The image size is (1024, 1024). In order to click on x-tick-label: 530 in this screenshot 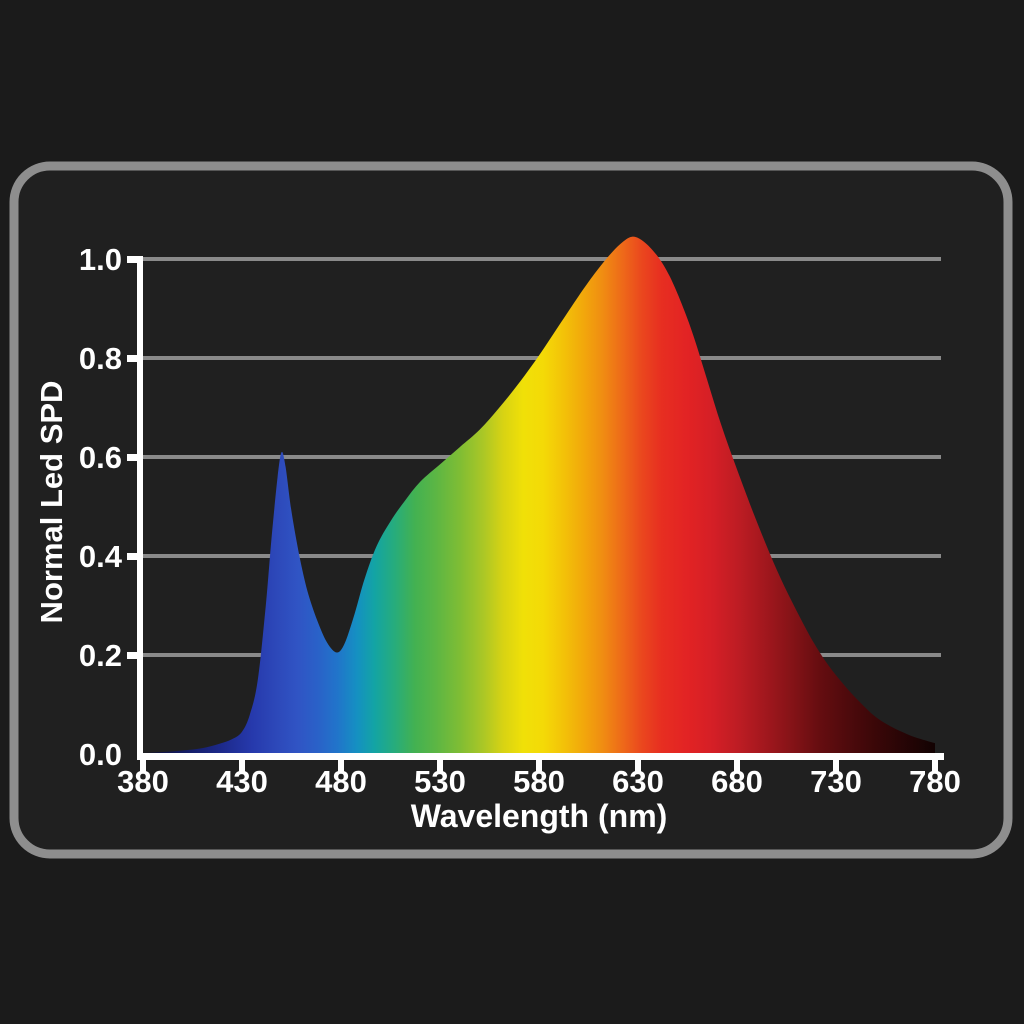, I will do `click(440, 781)`.